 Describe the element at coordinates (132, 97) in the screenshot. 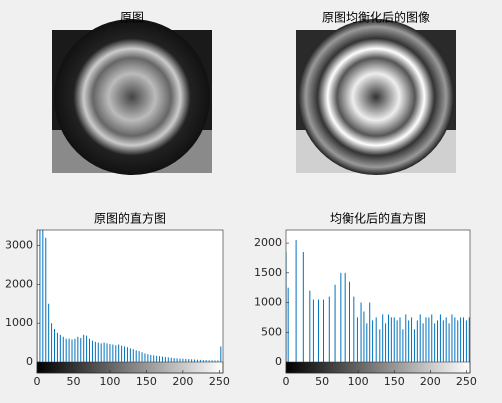

I see `image-left` at that location.